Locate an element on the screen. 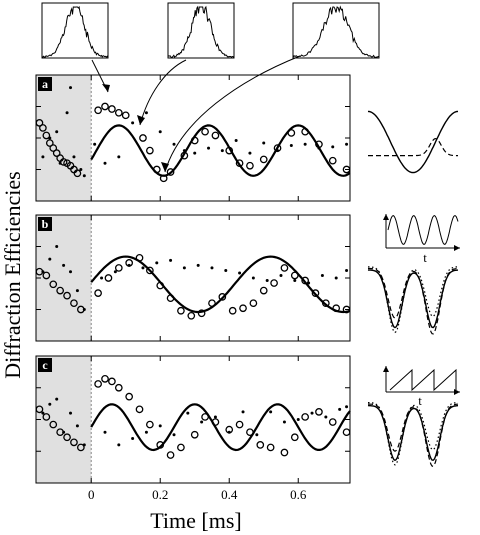 This screenshot has height=535, width=480. top-inset-3-frame is located at coordinates (336, 30).